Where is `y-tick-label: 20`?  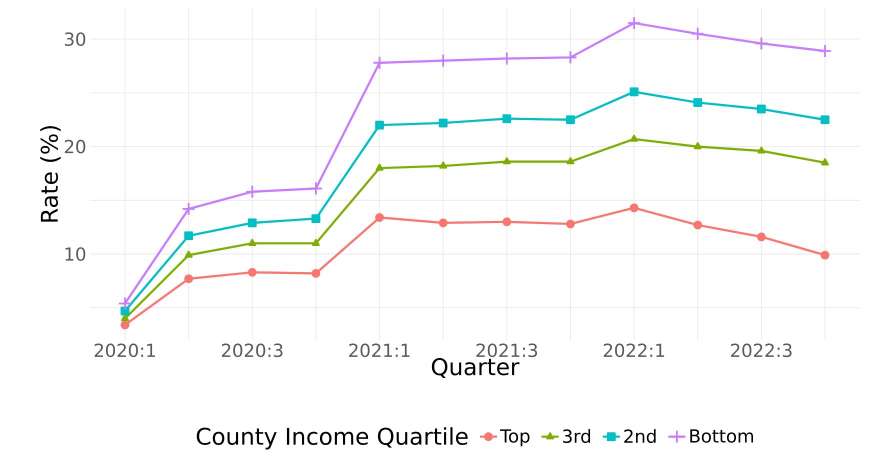 y-tick-label: 20 is located at coordinates (75, 147).